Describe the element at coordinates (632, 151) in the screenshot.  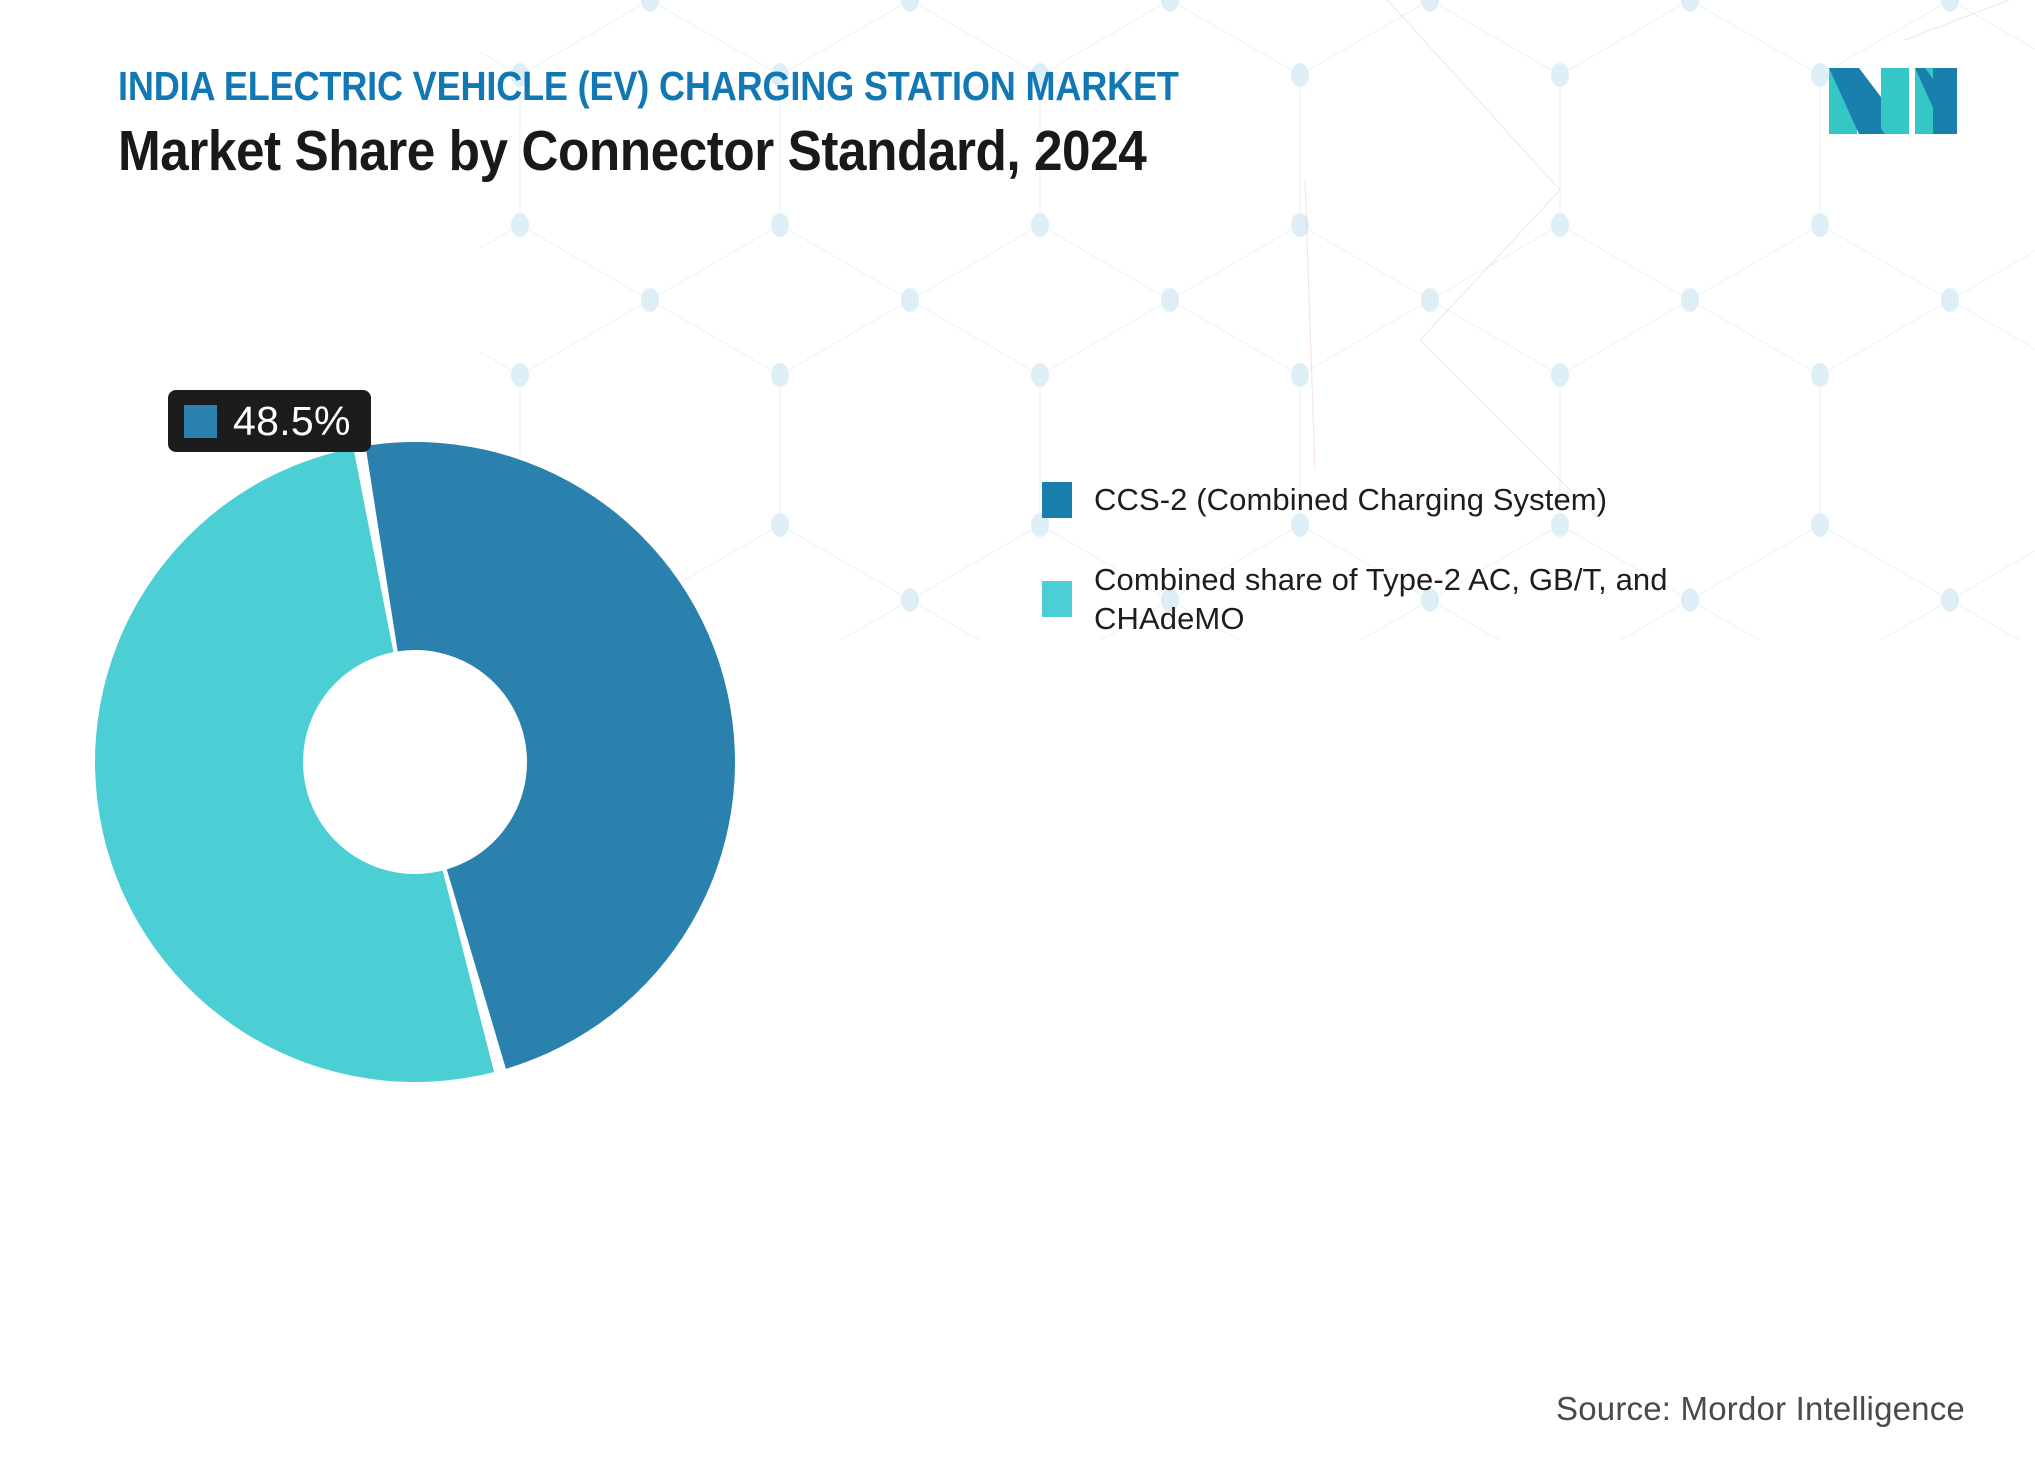
I see `page-title: Market Share by Connector Standard, 2024` at that location.